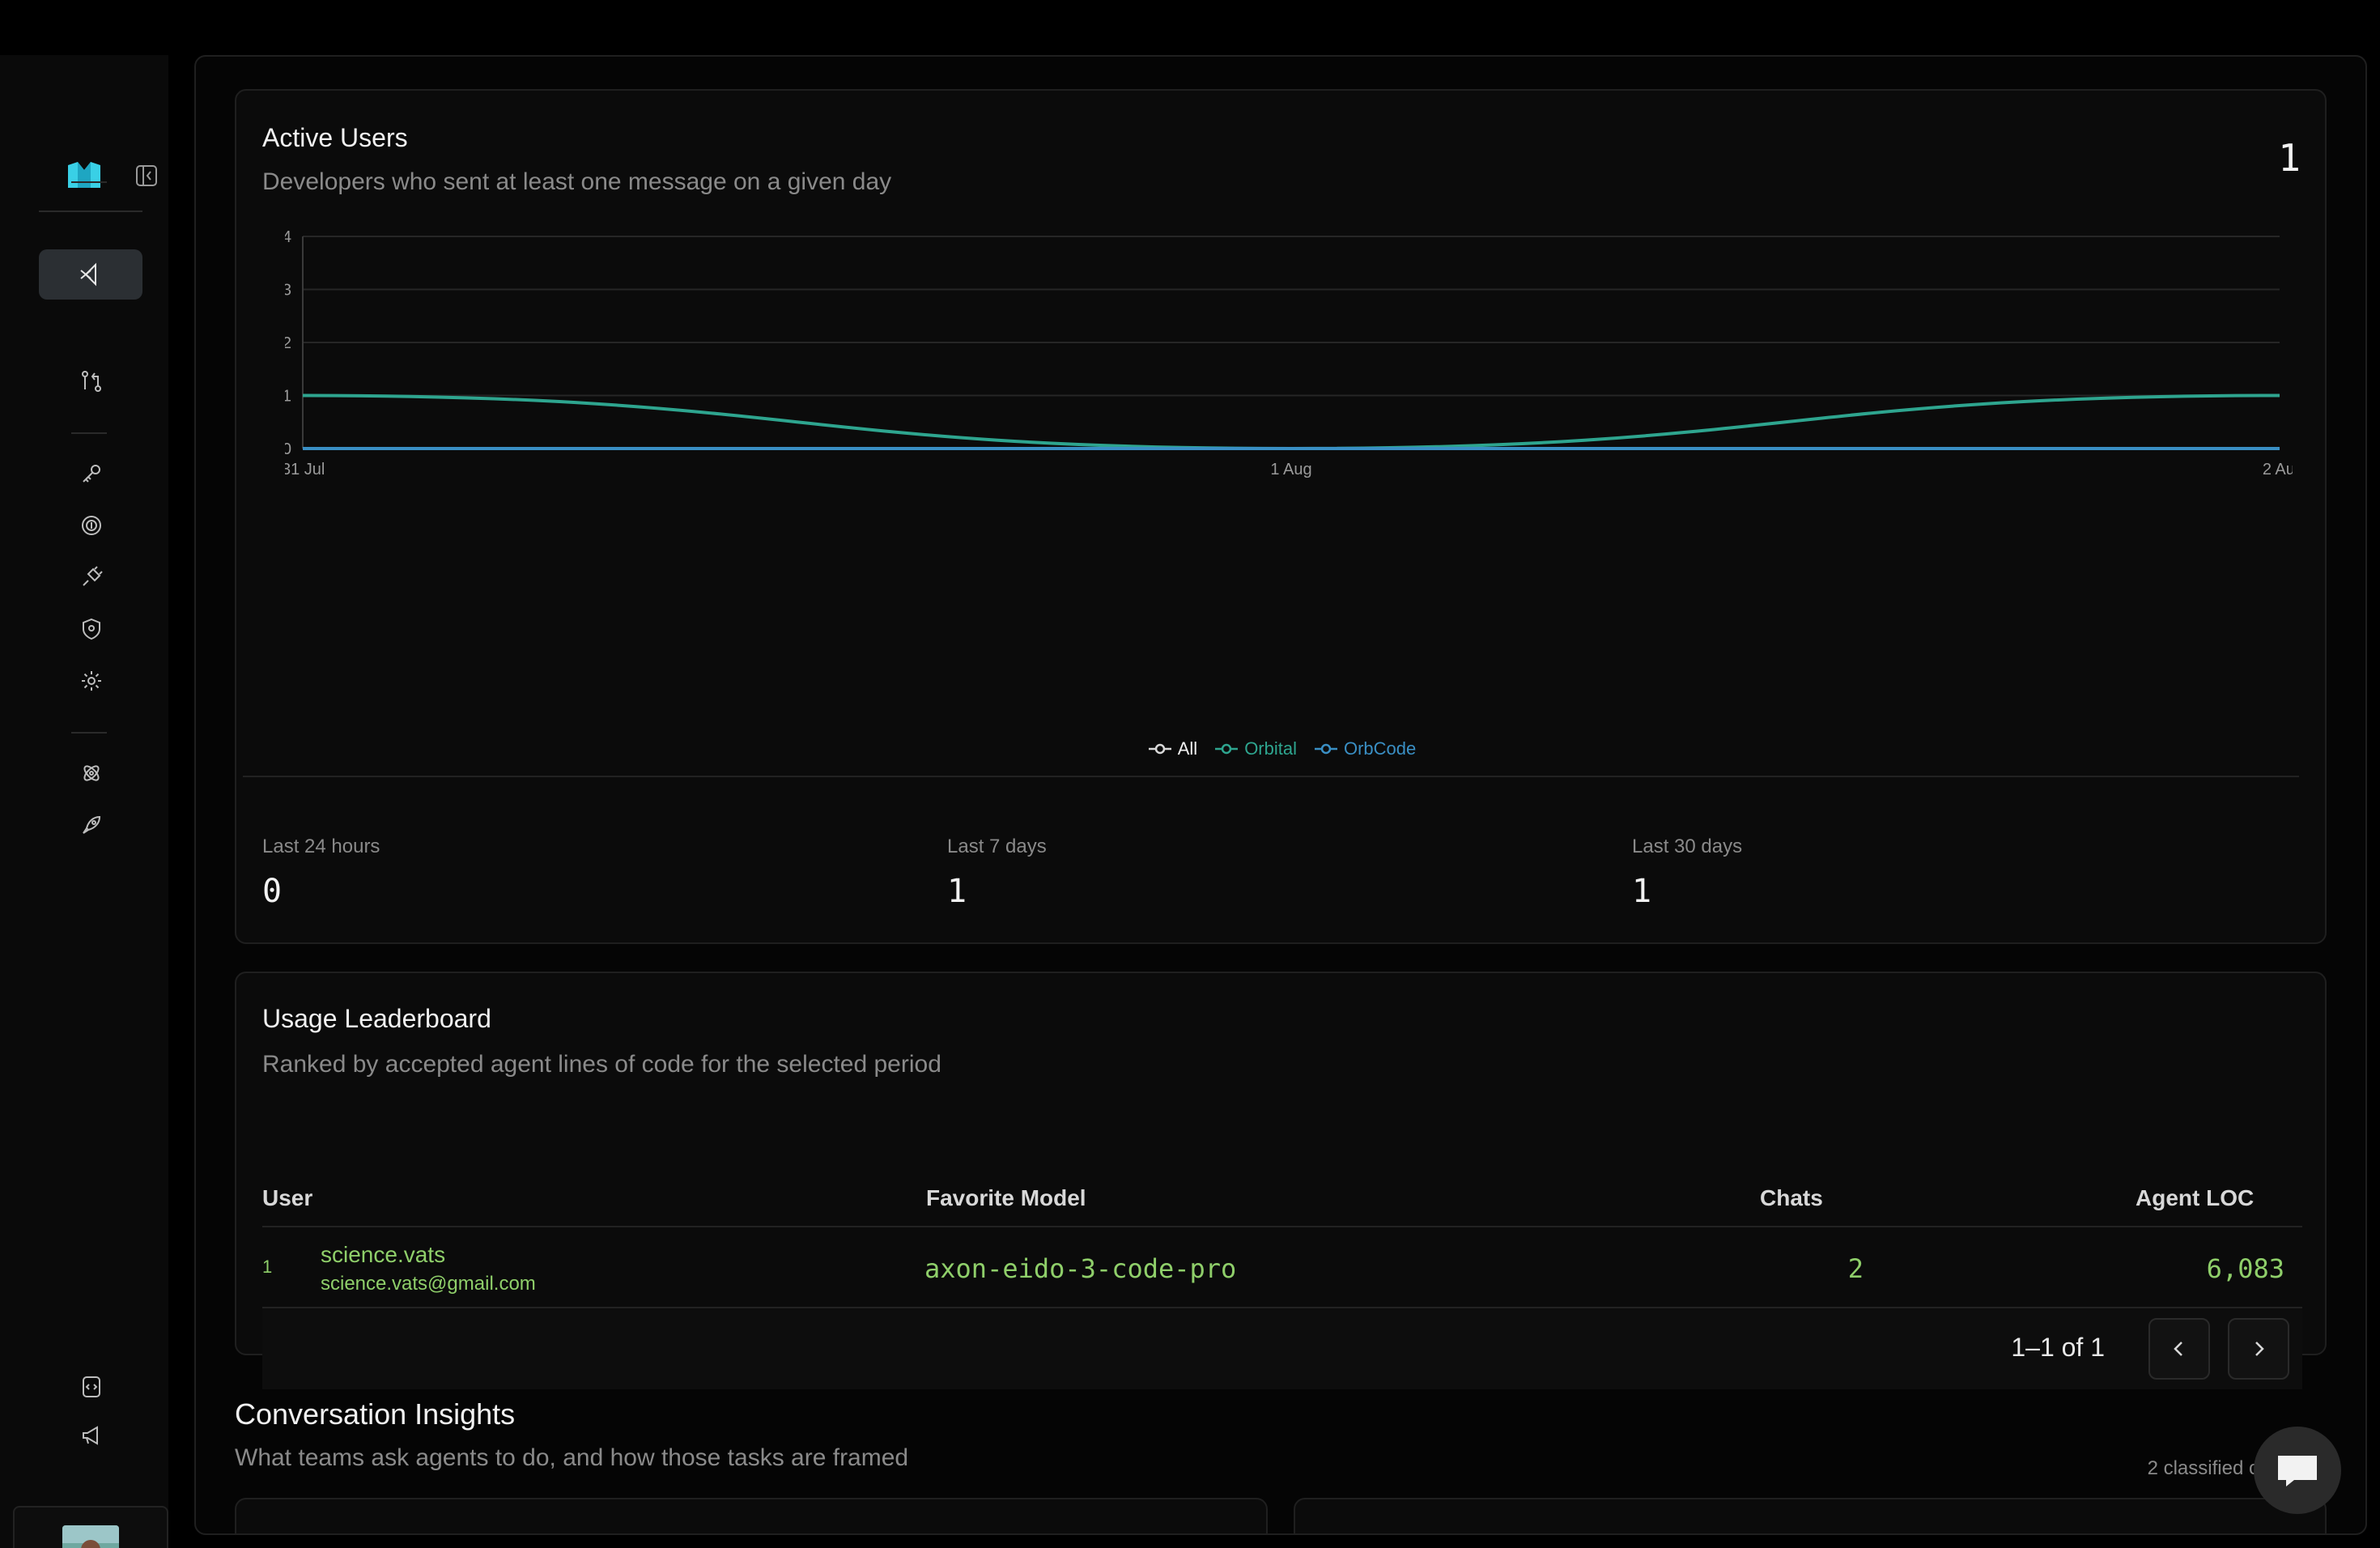 Image resolution: width=2380 pixels, height=1548 pixels. I want to click on billing-icon, so click(91, 525).